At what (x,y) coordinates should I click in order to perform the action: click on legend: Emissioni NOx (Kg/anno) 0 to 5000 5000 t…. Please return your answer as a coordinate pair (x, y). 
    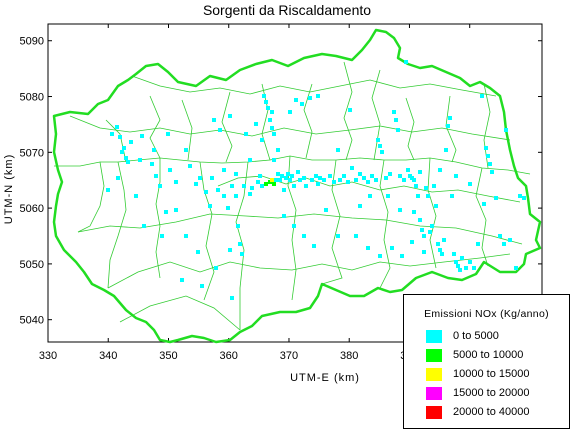
    Looking at the image, I should click on (486, 361).